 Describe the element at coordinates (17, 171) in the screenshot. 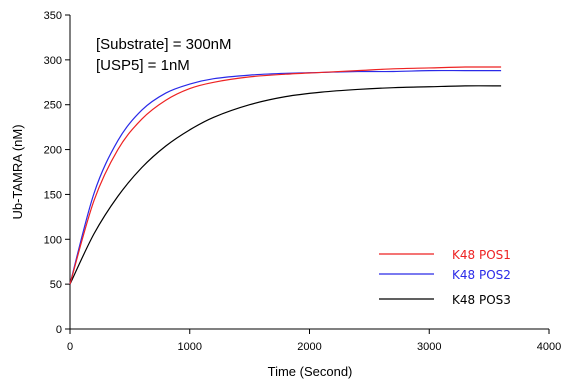

I see `y-axis-label: Ub-TAMRA (nM)` at that location.